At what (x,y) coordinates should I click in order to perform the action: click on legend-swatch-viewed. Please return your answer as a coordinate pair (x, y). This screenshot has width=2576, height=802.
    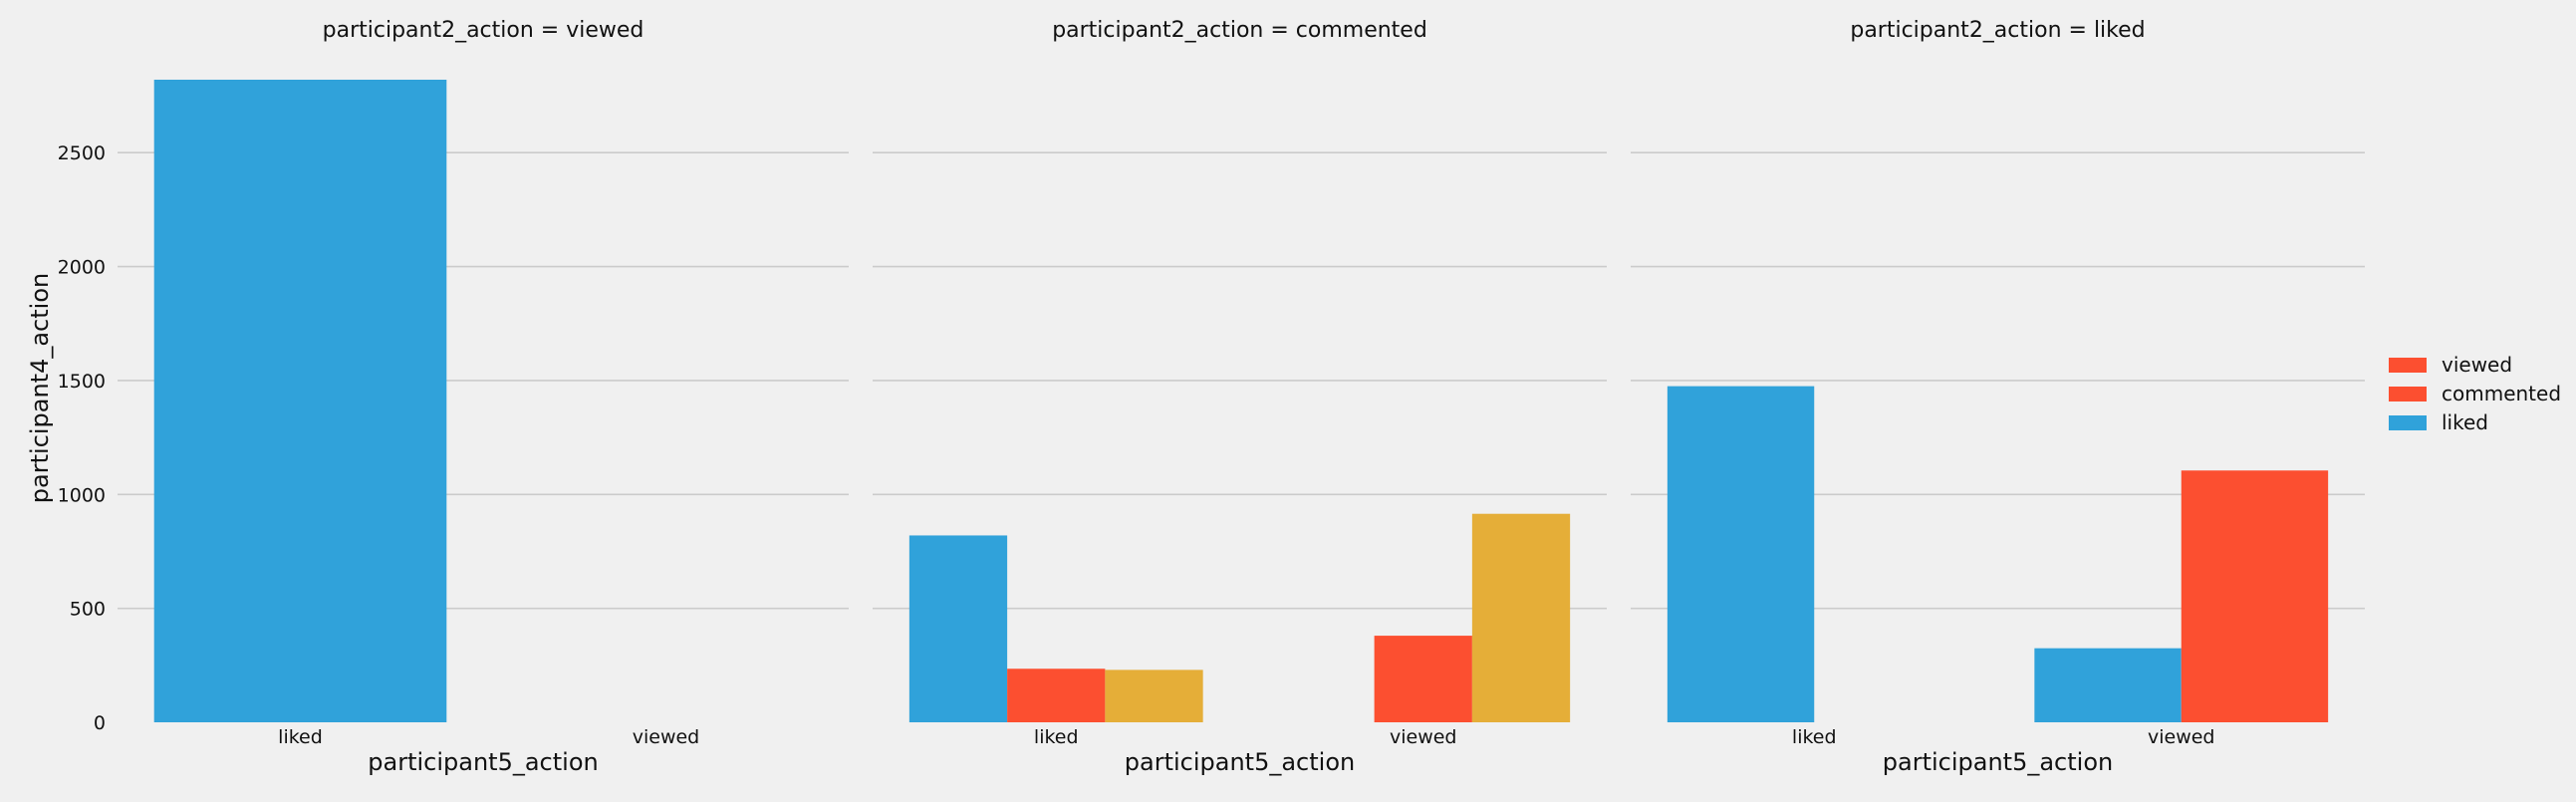
    Looking at the image, I should click on (2408, 365).